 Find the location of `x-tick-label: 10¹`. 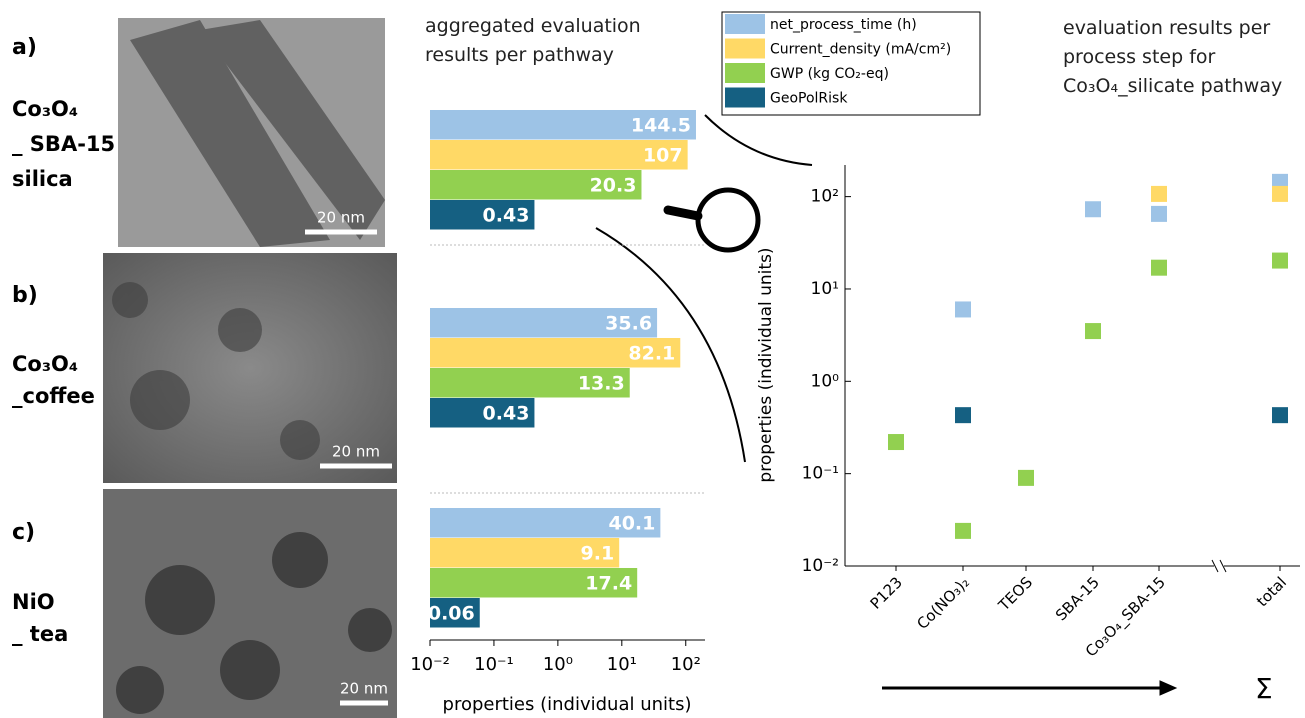

x-tick-label: 10¹ is located at coordinates (622, 664).